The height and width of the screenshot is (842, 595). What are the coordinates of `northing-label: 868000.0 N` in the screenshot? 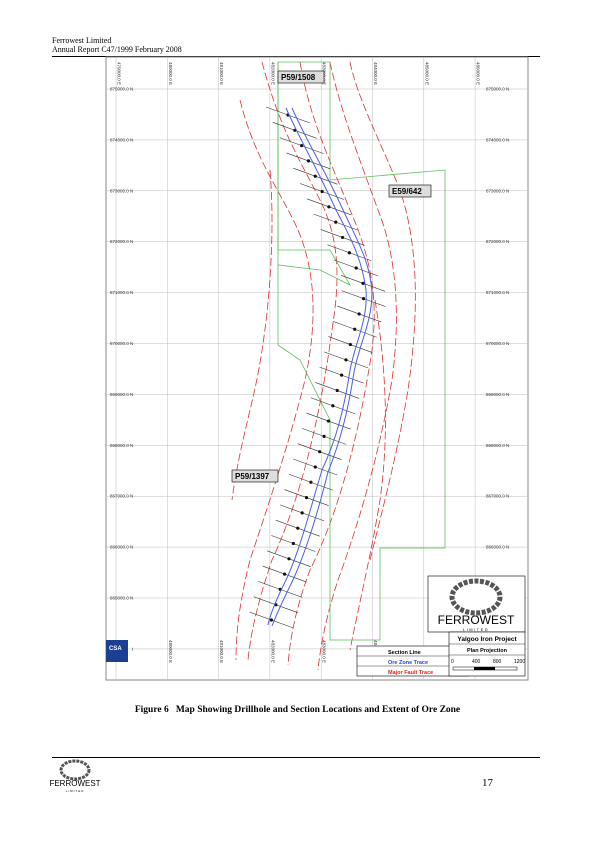 It's located at (497, 445).